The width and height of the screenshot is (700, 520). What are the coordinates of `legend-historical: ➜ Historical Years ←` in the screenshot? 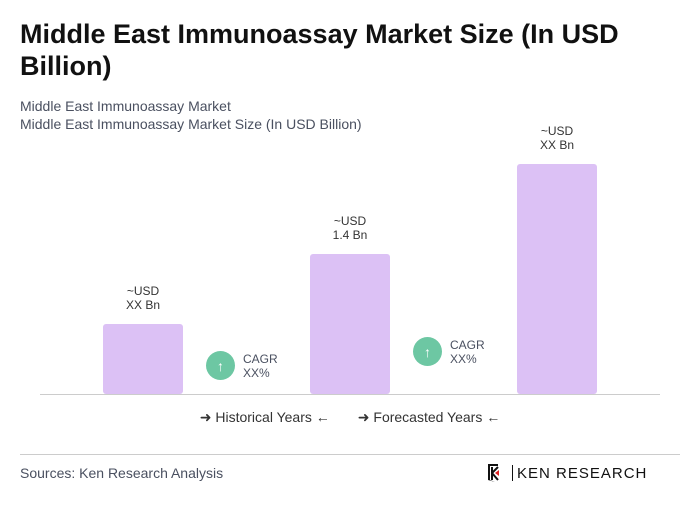 It's located at (265, 417).